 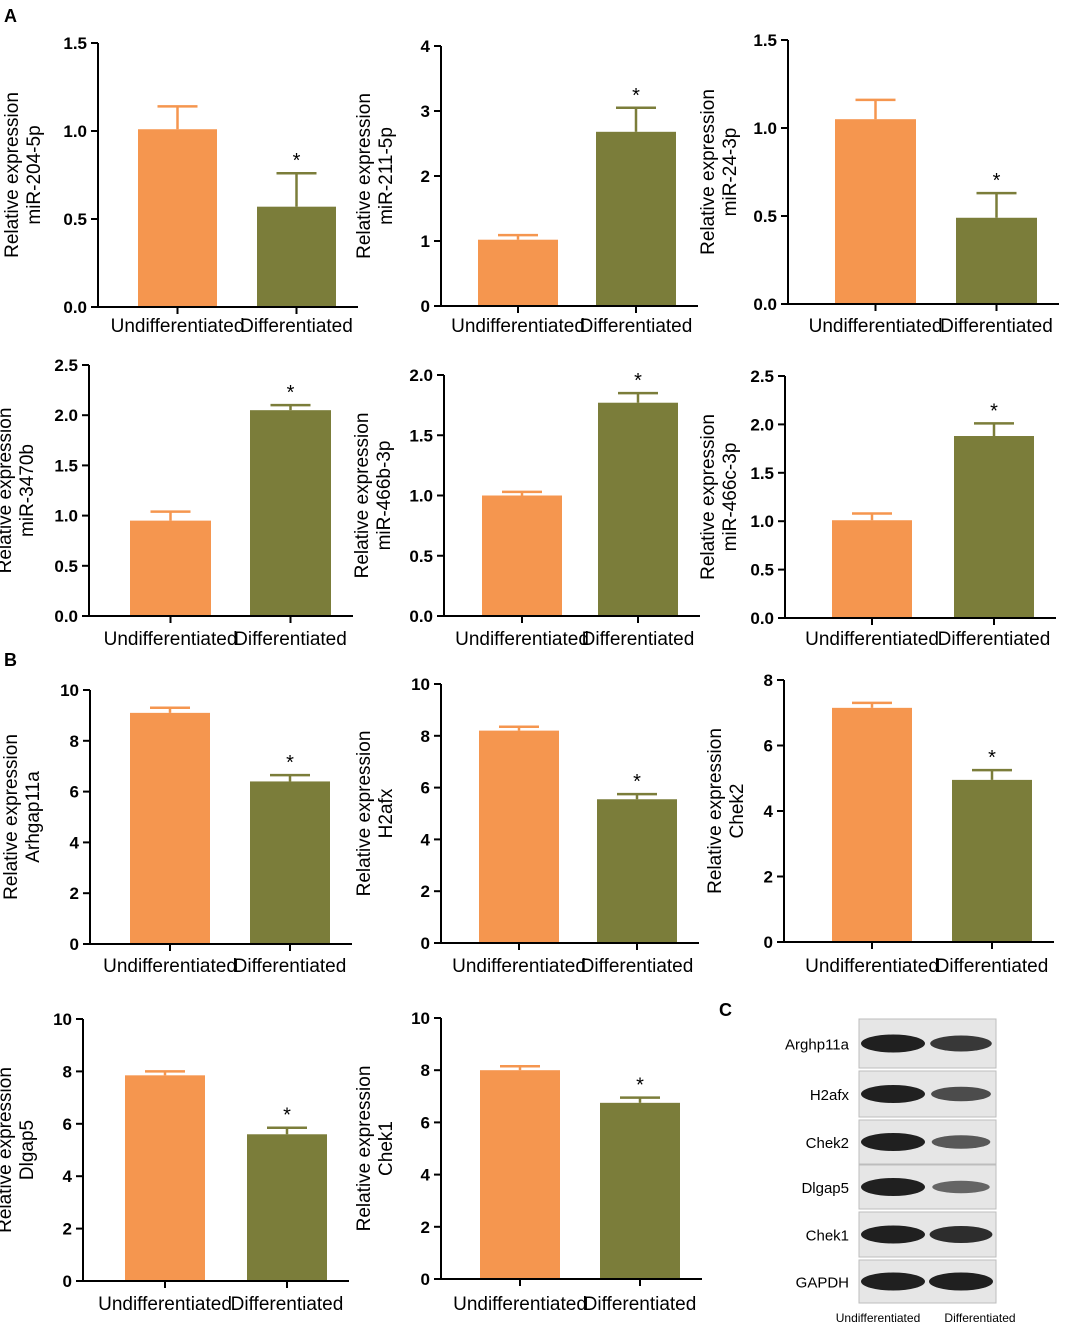 I want to click on y-axis-label: Relative expressionArhgap11a, so click(x=22, y=817).